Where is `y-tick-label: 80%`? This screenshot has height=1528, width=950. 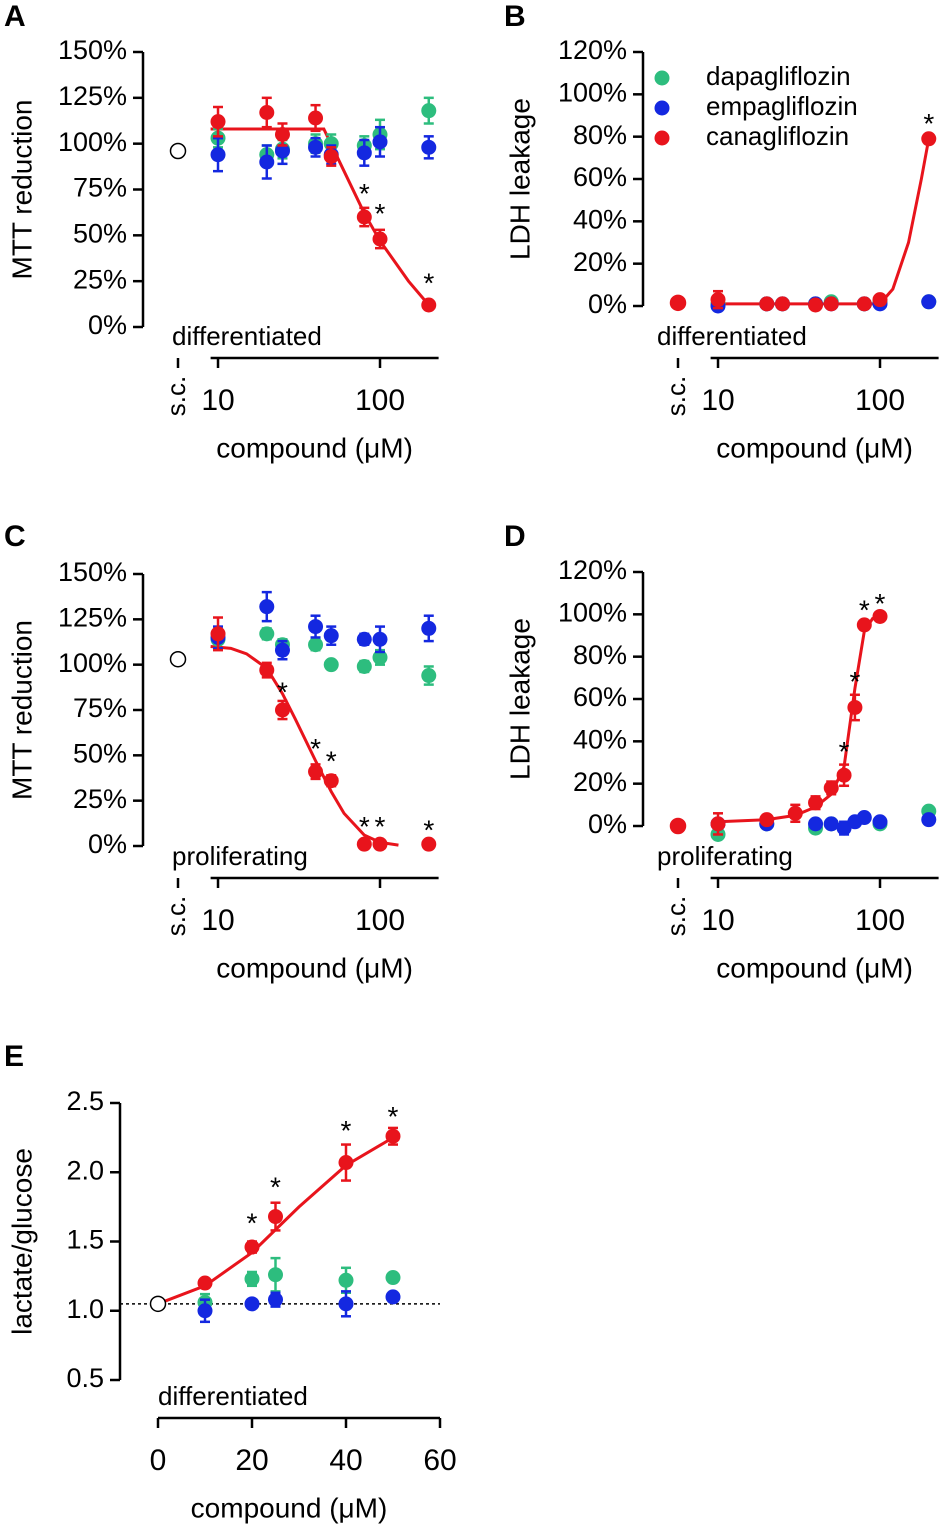 y-tick-label: 80% is located at coordinates (600, 655).